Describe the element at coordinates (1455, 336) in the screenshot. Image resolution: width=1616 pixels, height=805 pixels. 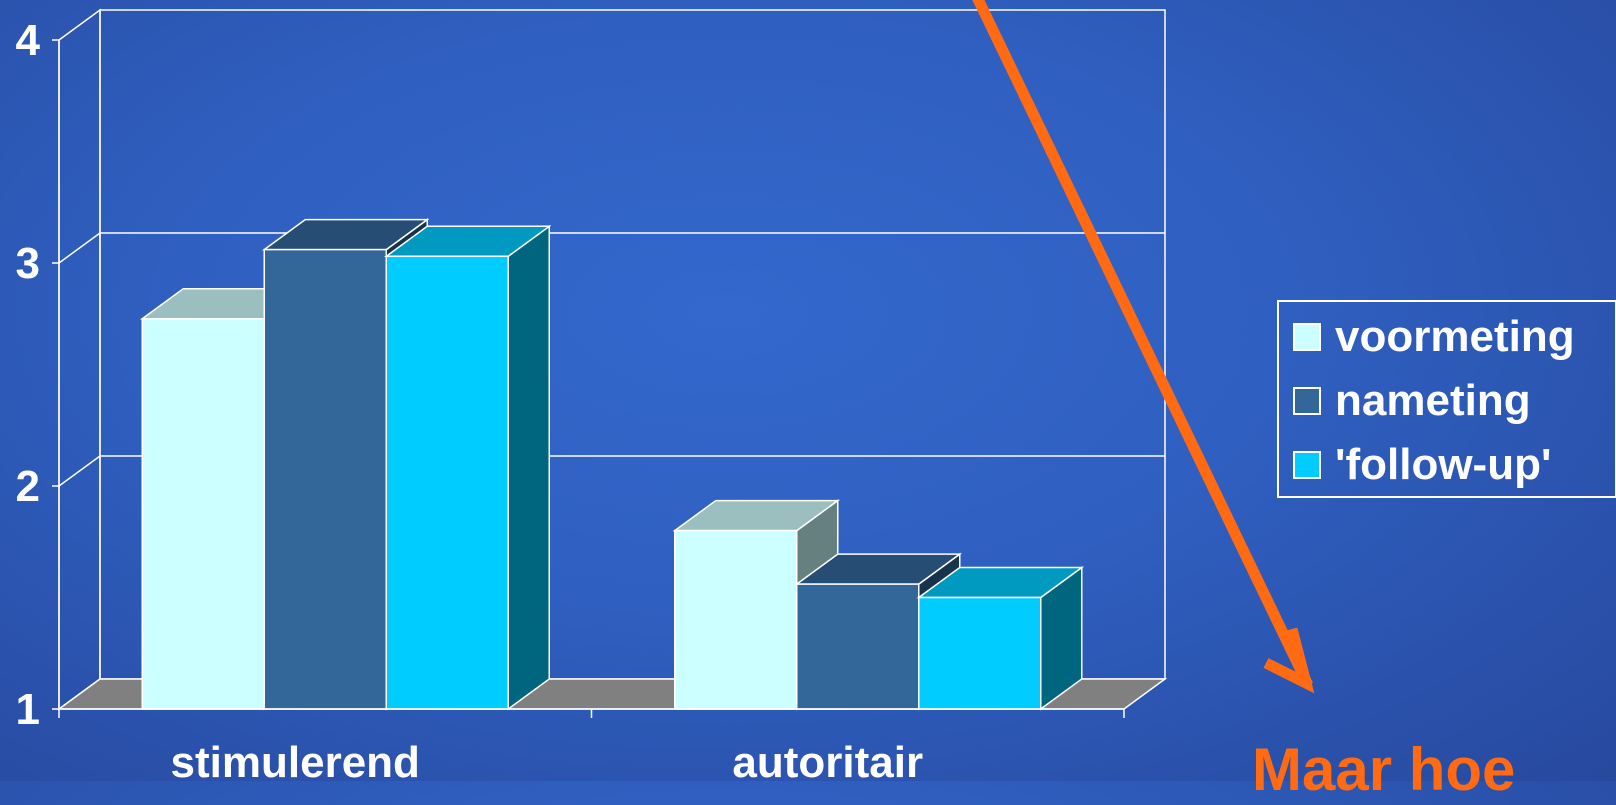
I see `legend-label: voormeting` at that location.